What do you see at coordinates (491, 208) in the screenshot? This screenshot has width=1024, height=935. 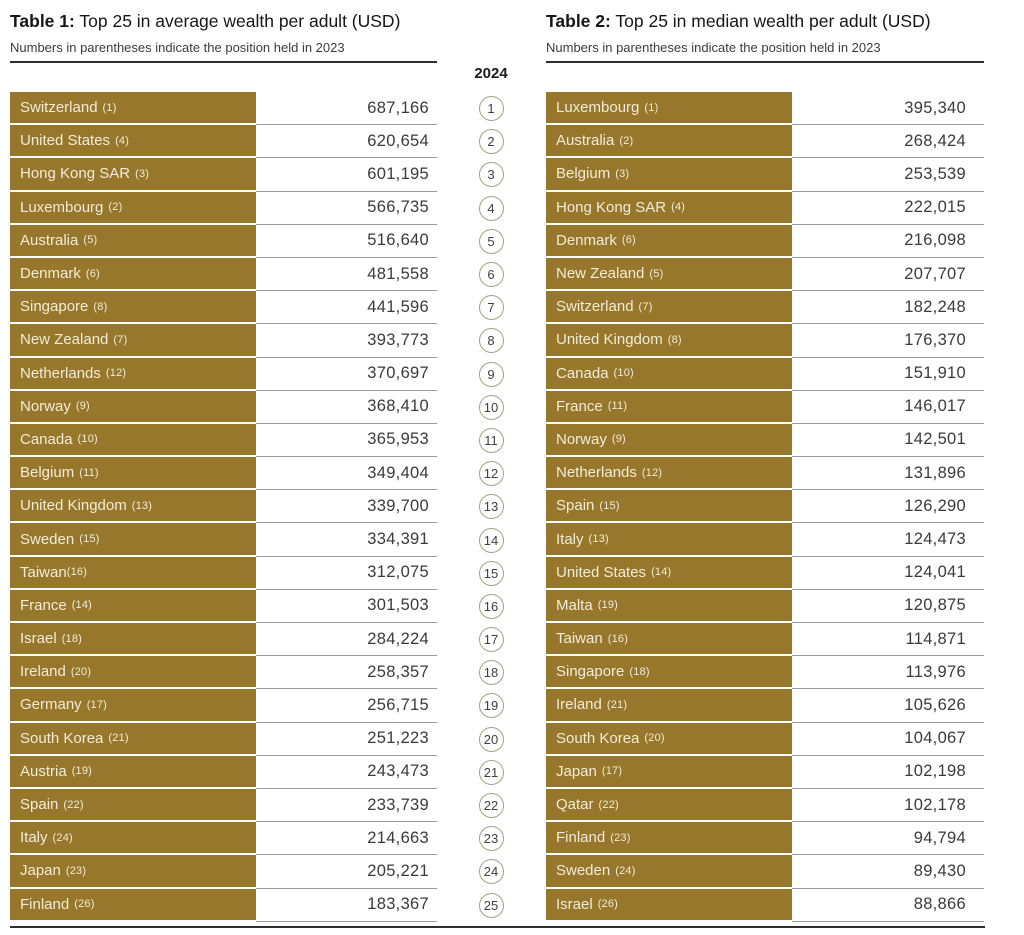 I see `rank-circle-row: 4` at bounding box center [491, 208].